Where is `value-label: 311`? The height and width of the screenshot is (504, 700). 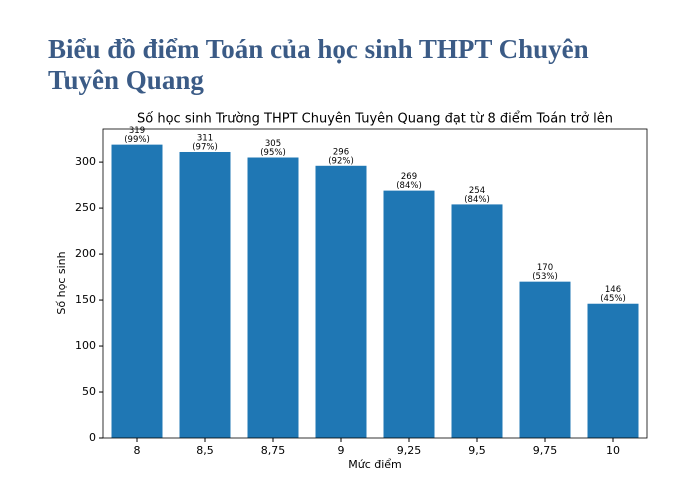 value-label: 311 is located at coordinates (205, 138).